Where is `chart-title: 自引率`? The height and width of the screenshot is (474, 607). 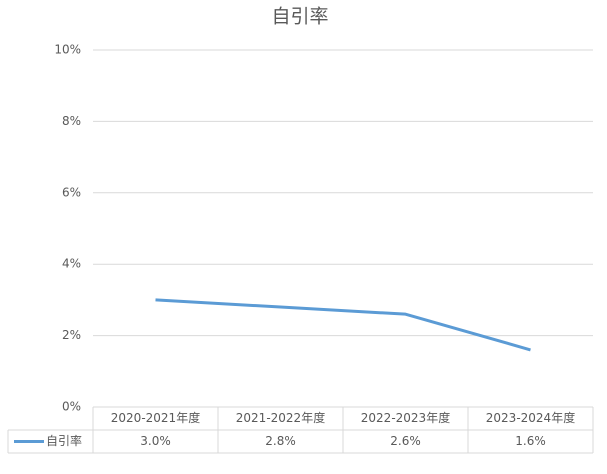
chart-title: 自引率 is located at coordinates (299, 17).